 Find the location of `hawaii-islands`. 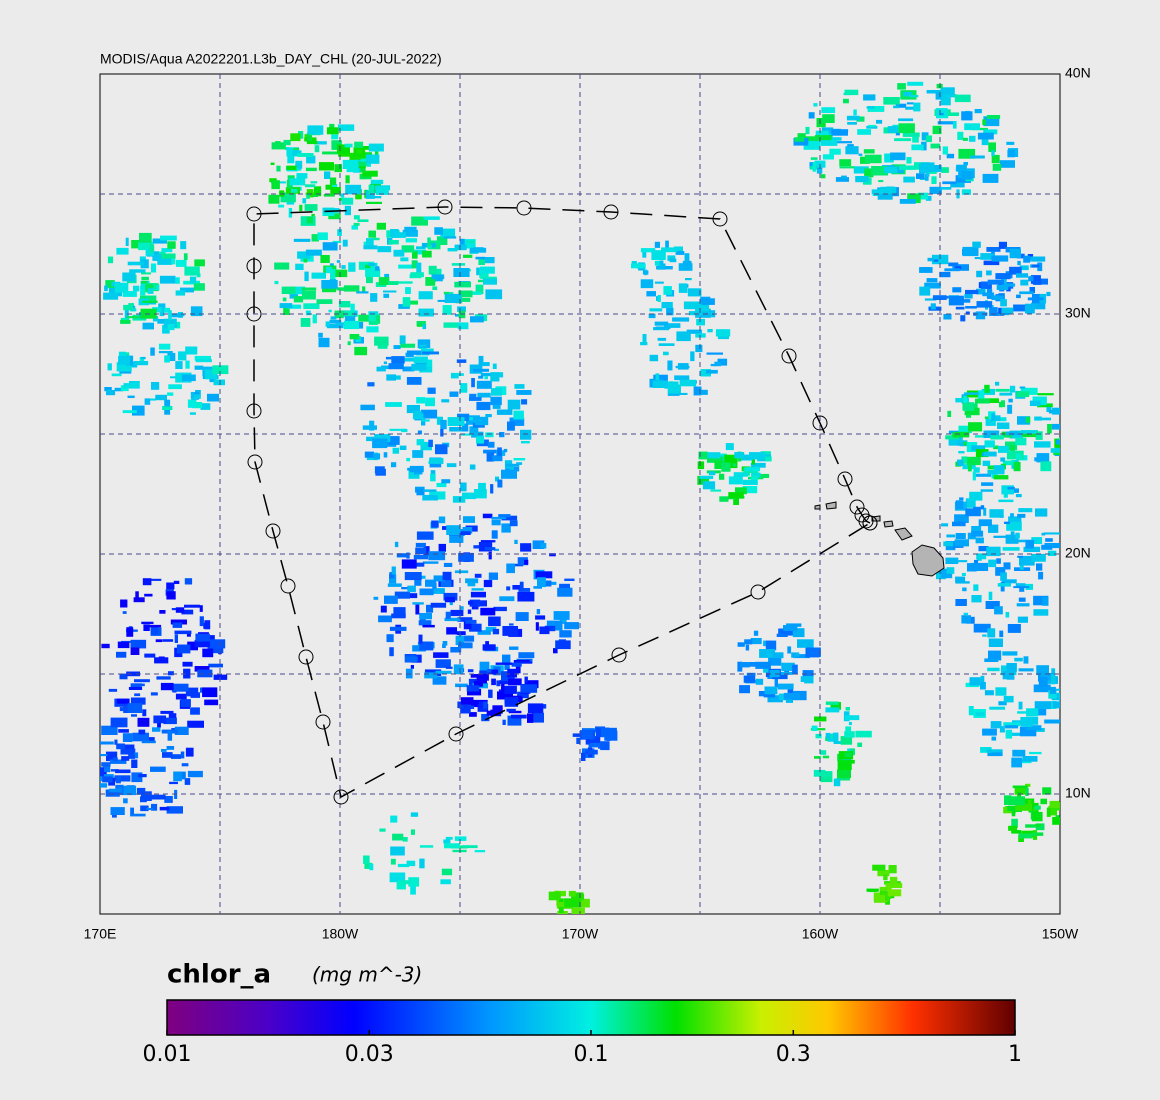

hawaii-islands is located at coordinates (879, 539).